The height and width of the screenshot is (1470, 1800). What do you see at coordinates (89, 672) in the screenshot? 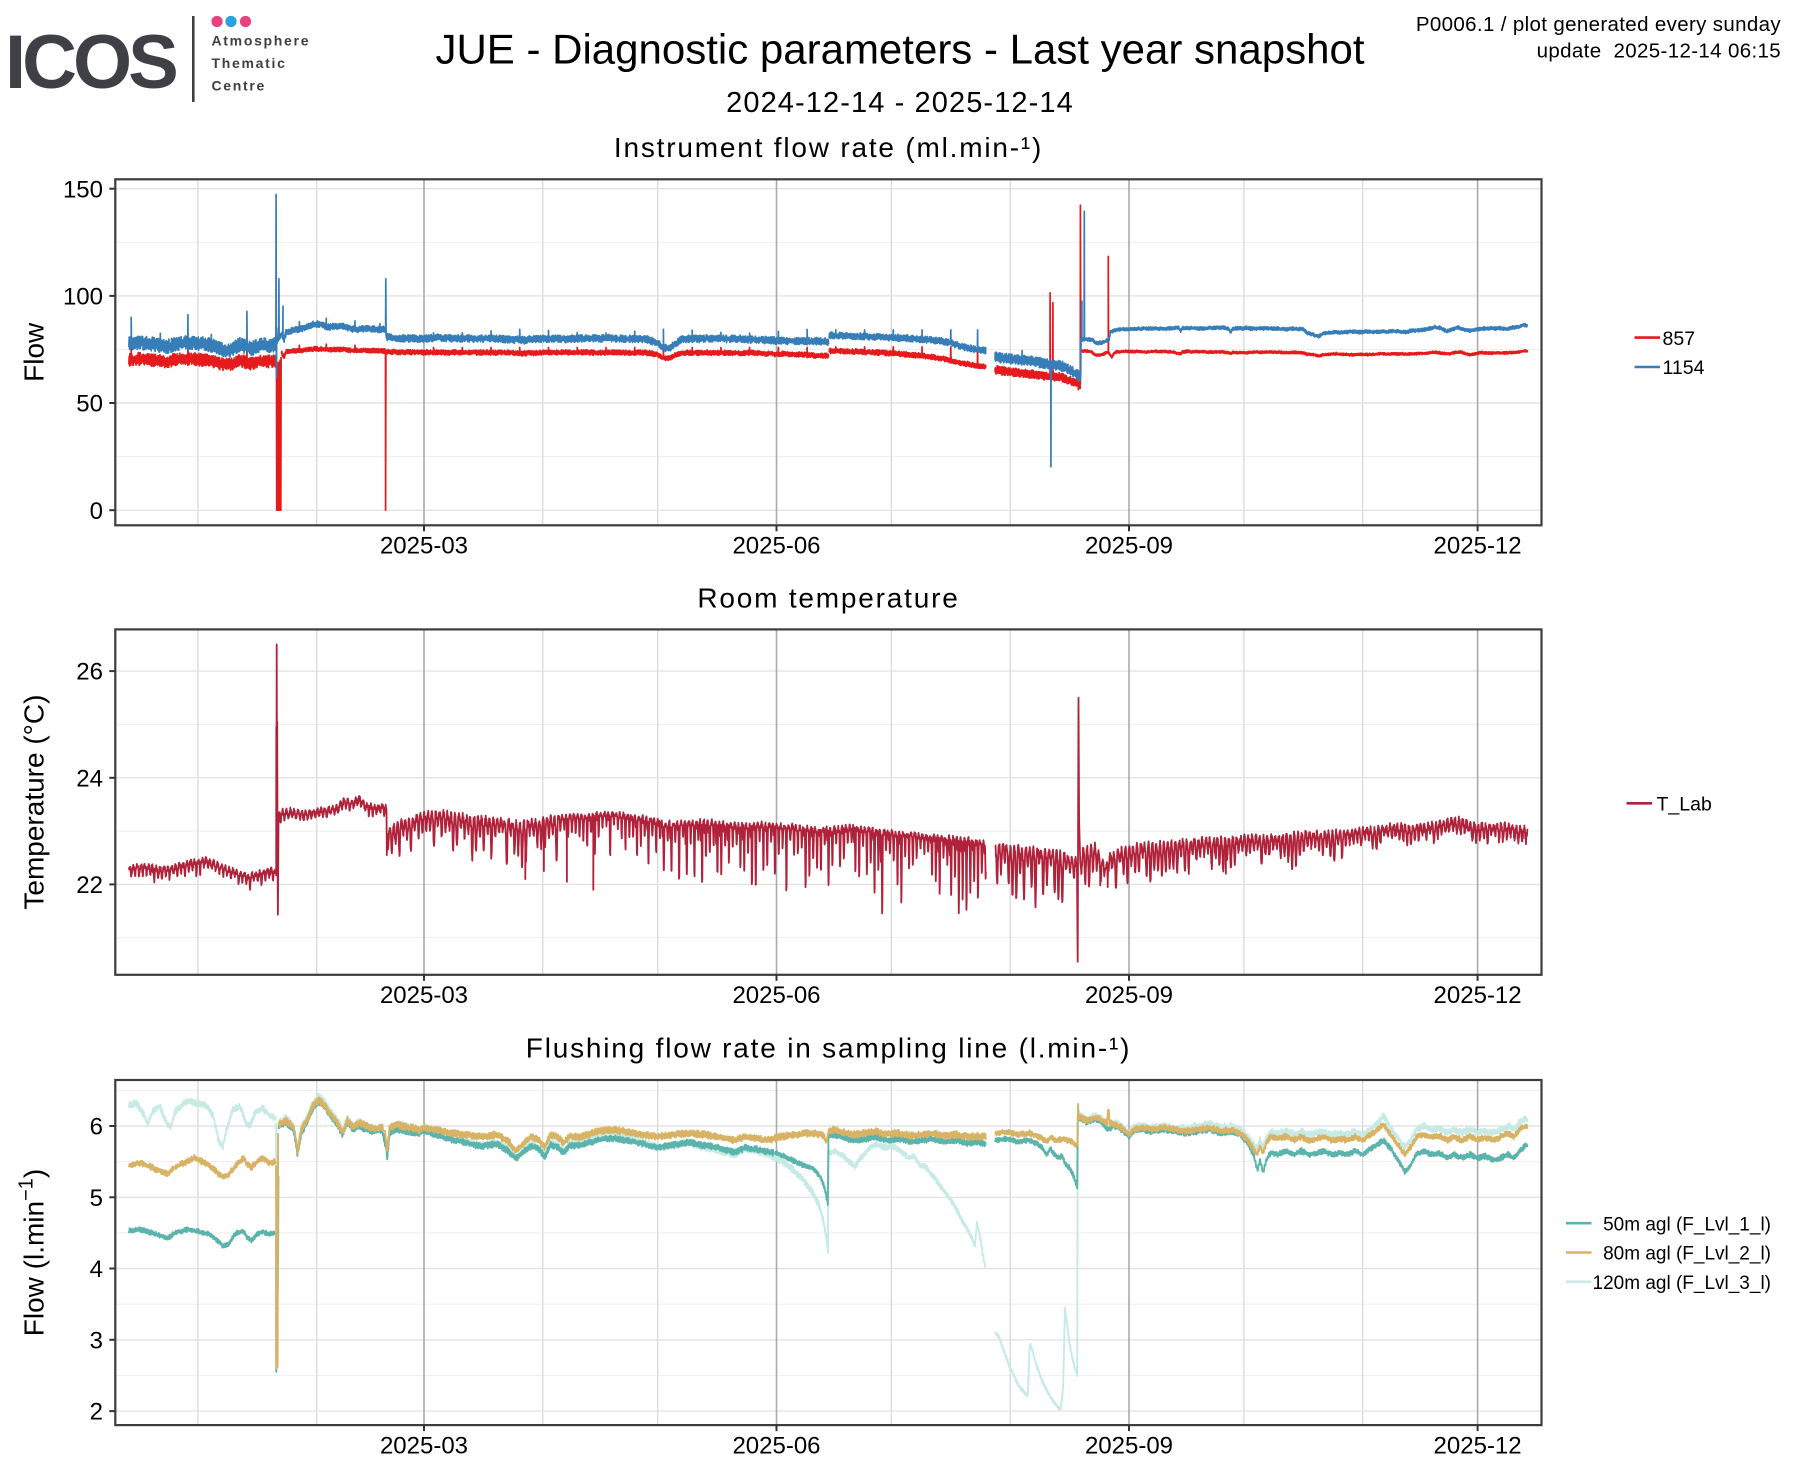
I see `svg-text: 26` at bounding box center [89, 672].